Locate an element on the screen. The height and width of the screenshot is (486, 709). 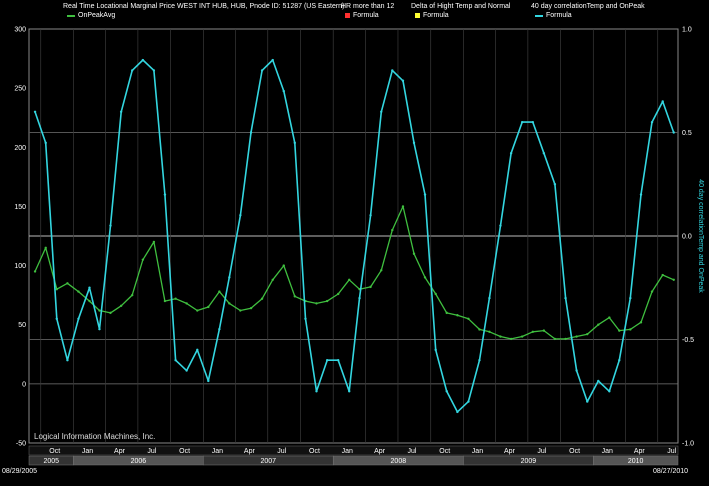
right-tick-label: 0.0 is located at coordinates (687, 237).